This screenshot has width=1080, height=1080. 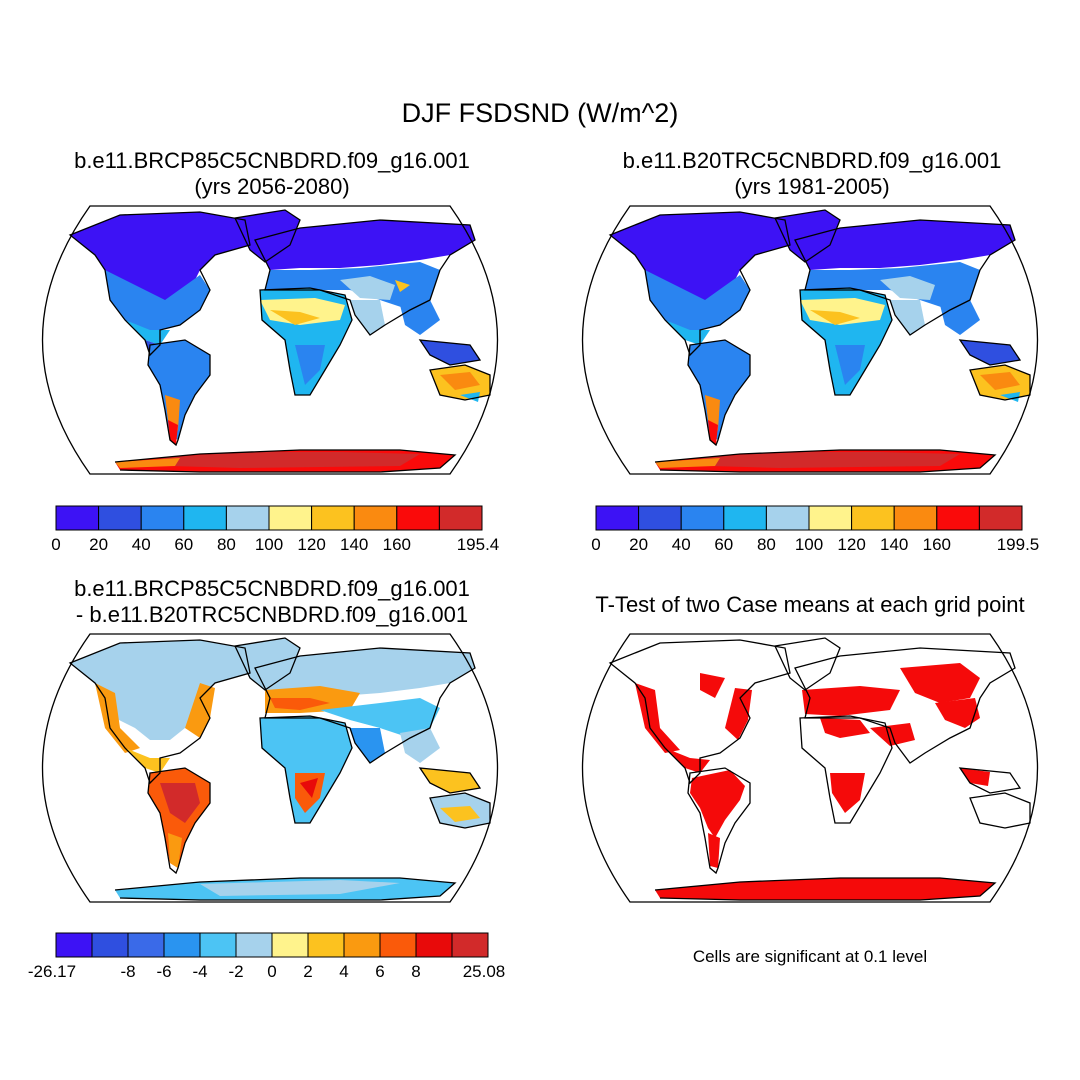 I want to click on colorbar-3-label-8: 4, so click(x=343, y=971).